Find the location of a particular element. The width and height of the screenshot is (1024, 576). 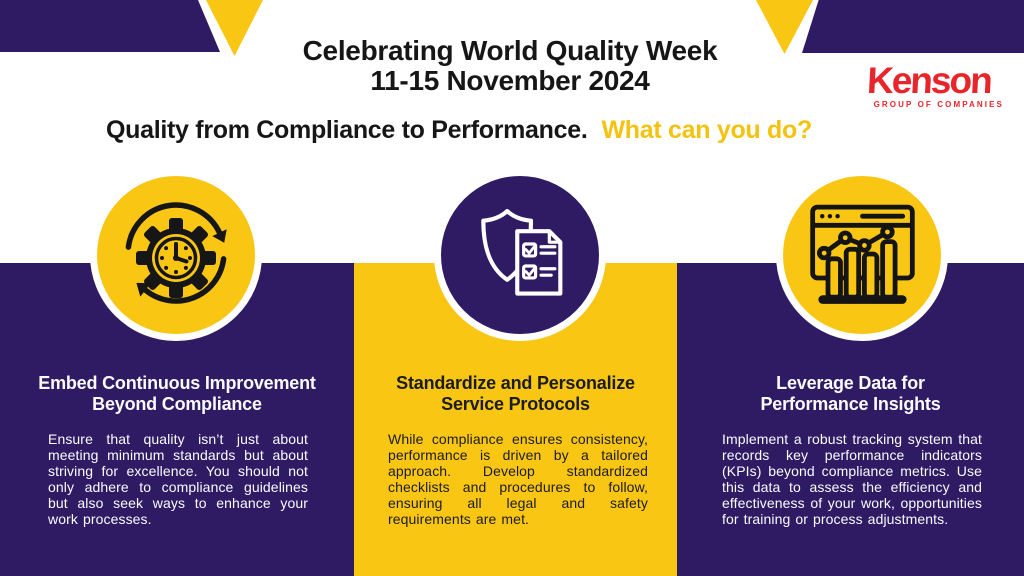

service-protocols-badge is located at coordinates (520, 255).